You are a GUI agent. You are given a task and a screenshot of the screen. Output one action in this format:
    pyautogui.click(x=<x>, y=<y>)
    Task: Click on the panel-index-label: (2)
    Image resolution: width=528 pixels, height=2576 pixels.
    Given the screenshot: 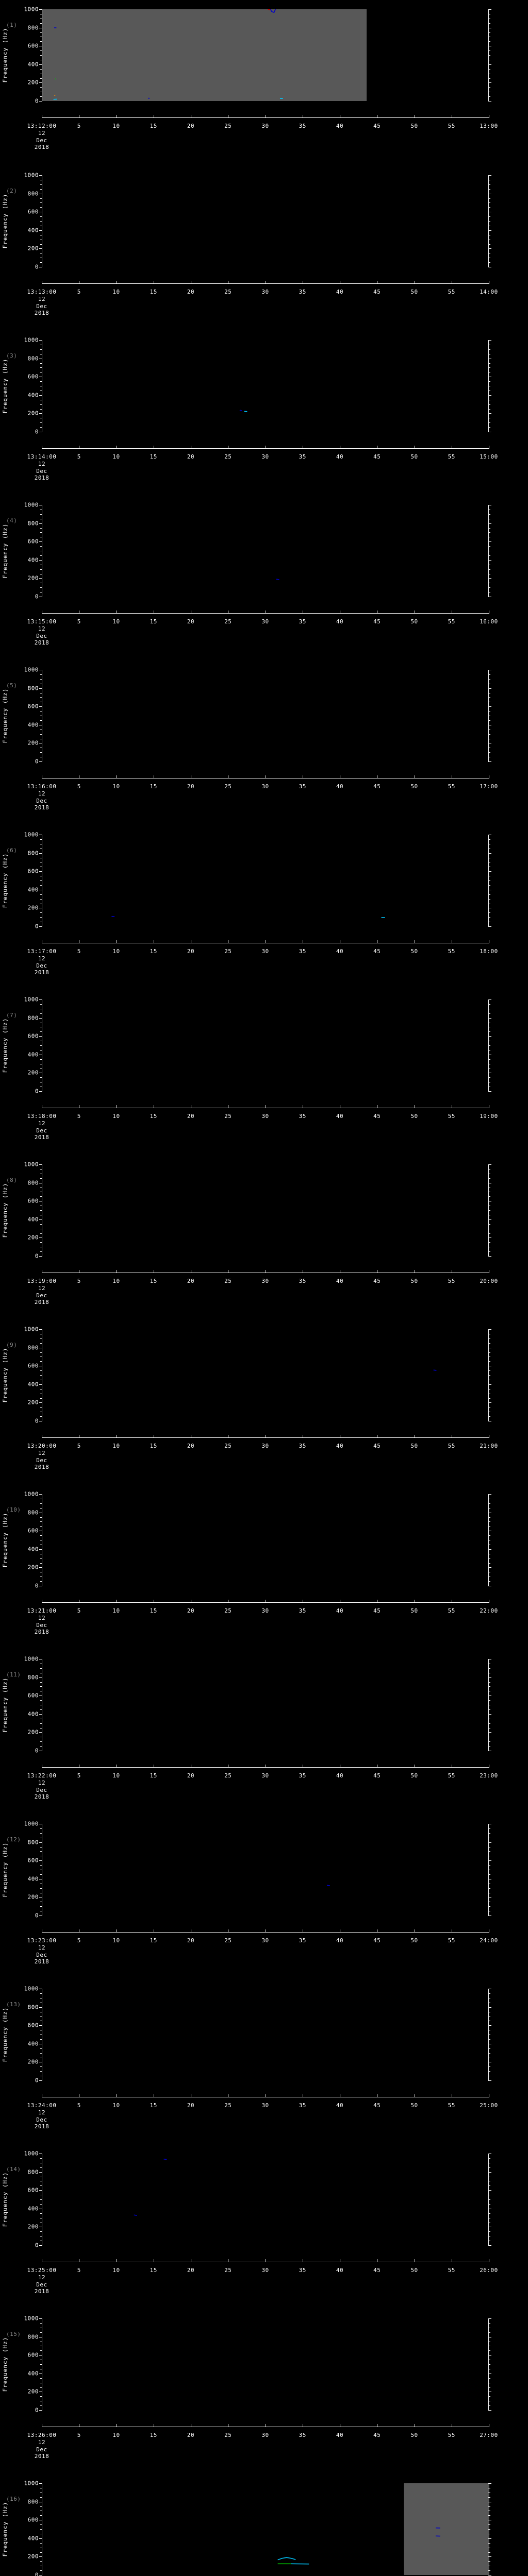 What is the action you would take?
    pyautogui.click(x=12, y=191)
    